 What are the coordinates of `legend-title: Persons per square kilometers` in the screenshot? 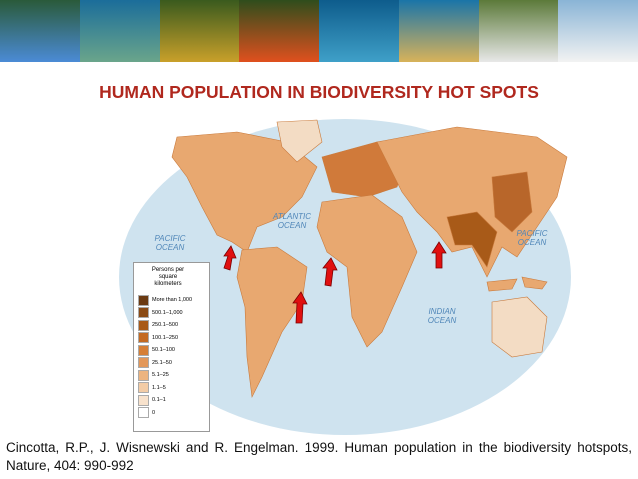 It's located at (168, 277).